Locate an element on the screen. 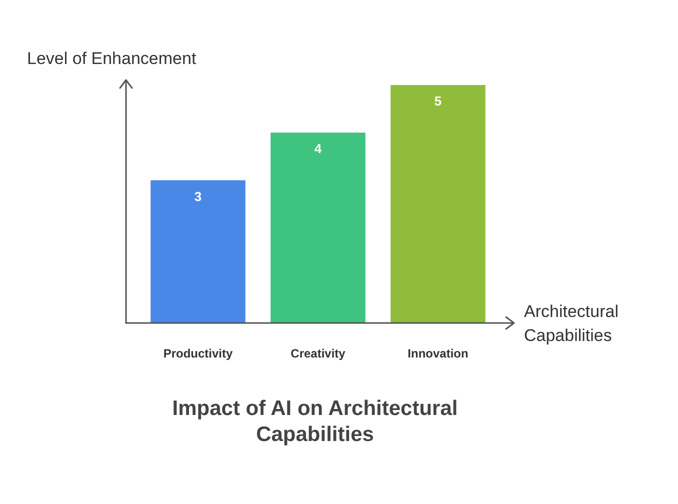 The image size is (678, 504). text: Impact of AI on Architectural Capabilities is located at coordinates (315, 422).